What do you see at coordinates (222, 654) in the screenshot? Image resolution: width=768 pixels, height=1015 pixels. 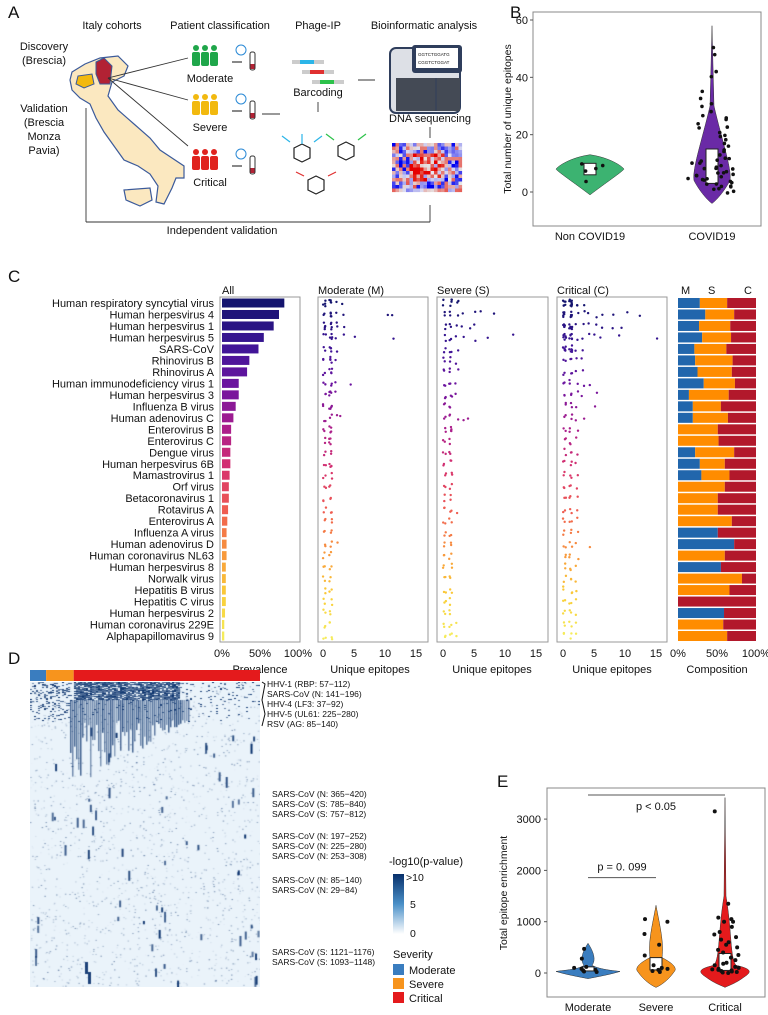 I see `x-tick-label: 0%` at bounding box center [222, 654].